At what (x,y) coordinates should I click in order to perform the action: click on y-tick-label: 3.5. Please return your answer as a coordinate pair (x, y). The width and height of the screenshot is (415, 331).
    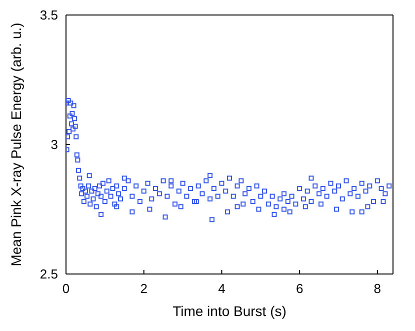
    Looking at the image, I should click on (49, 15).